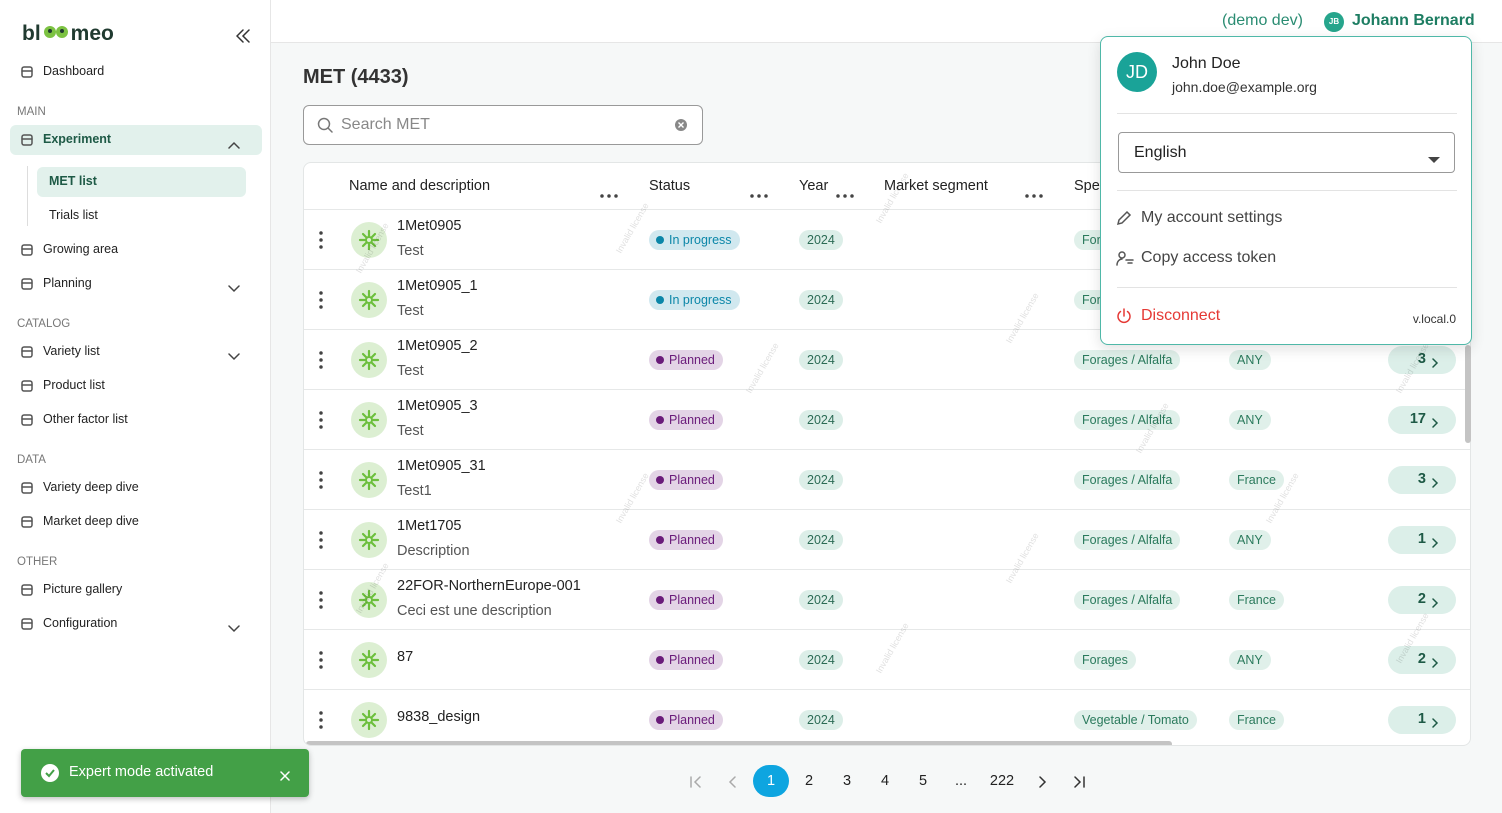  I want to click on column-header: Status, so click(670, 186).